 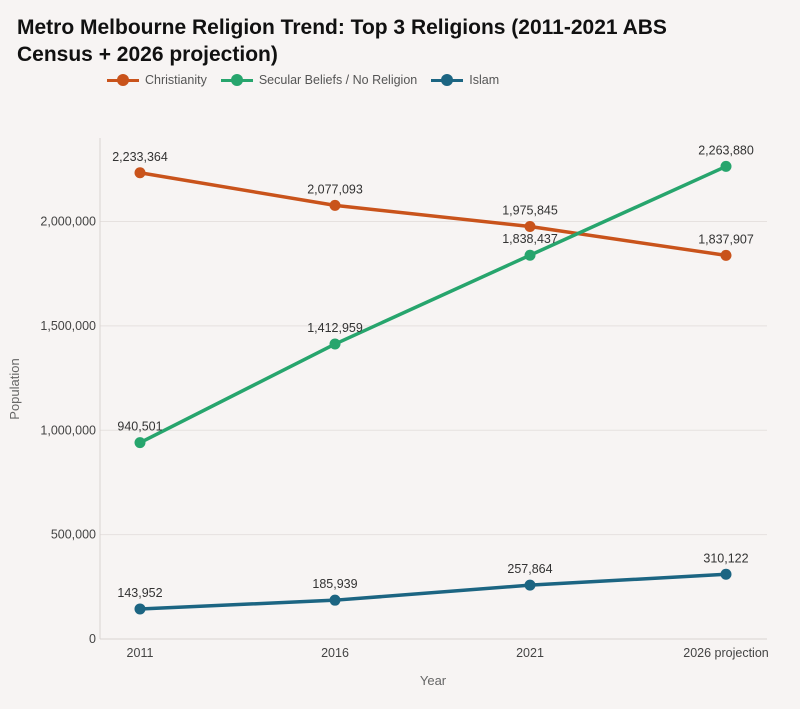 What do you see at coordinates (529, 569) in the screenshot?
I see `data-label: 257,864` at bounding box center [529, 569].